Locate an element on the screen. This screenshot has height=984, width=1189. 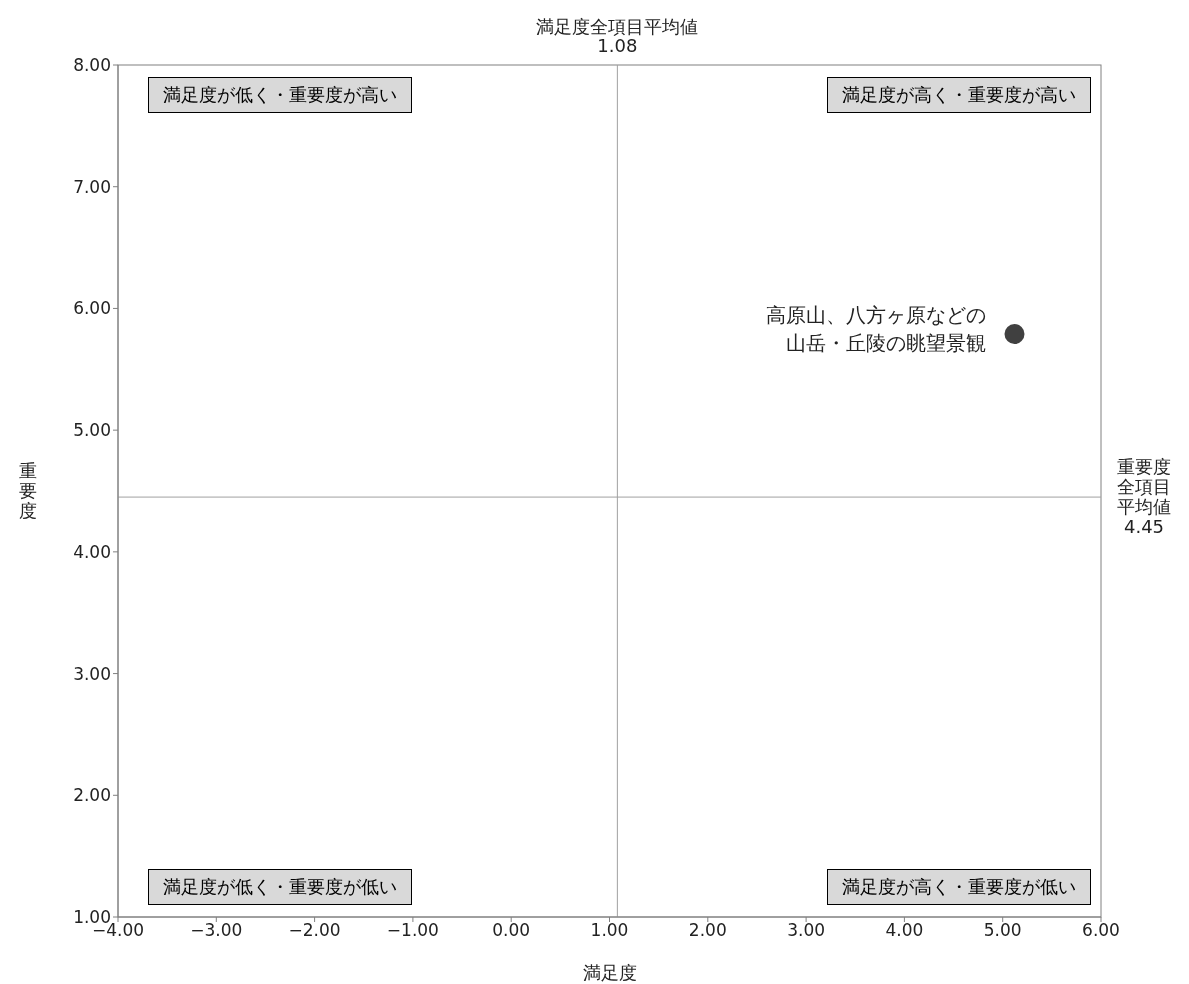
x-tick-label: −3.00 is located at coordinates (216, 930).